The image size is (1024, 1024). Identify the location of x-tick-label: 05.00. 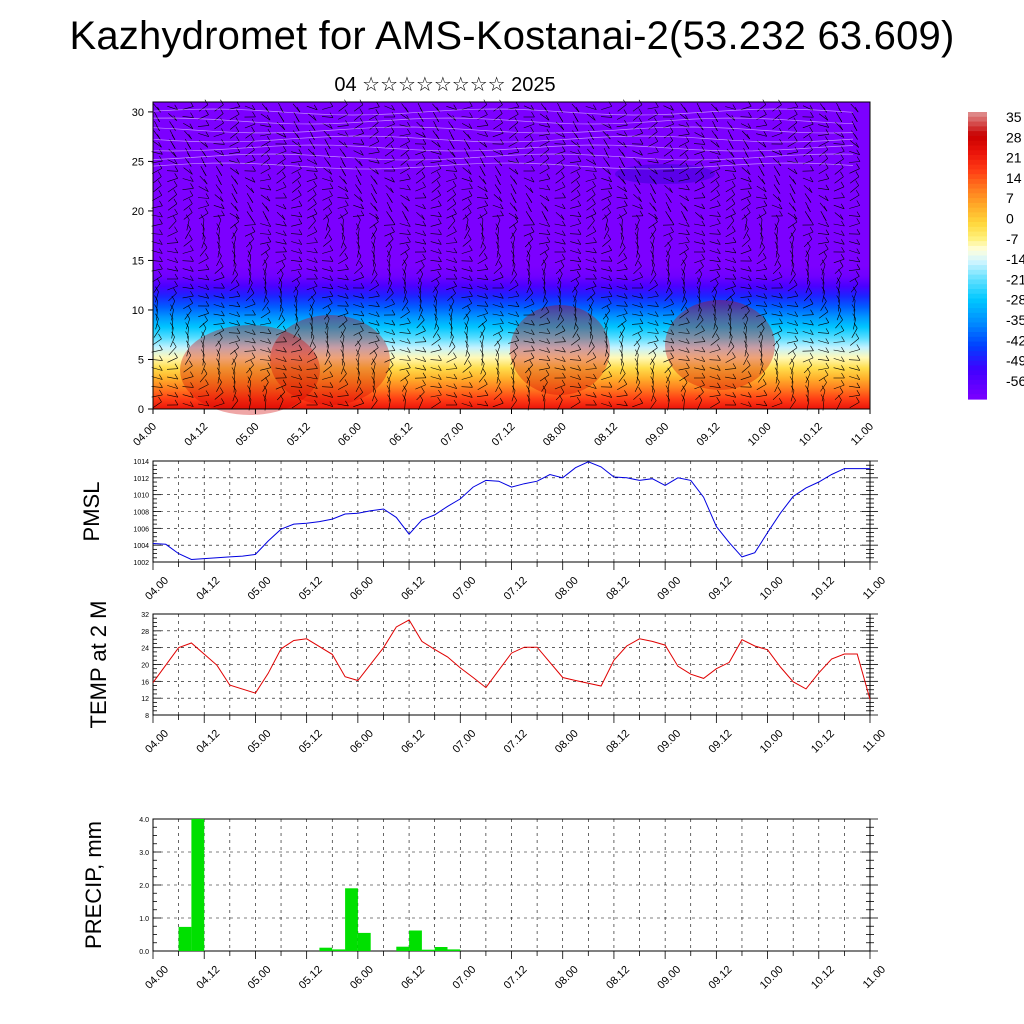
(248, 435).